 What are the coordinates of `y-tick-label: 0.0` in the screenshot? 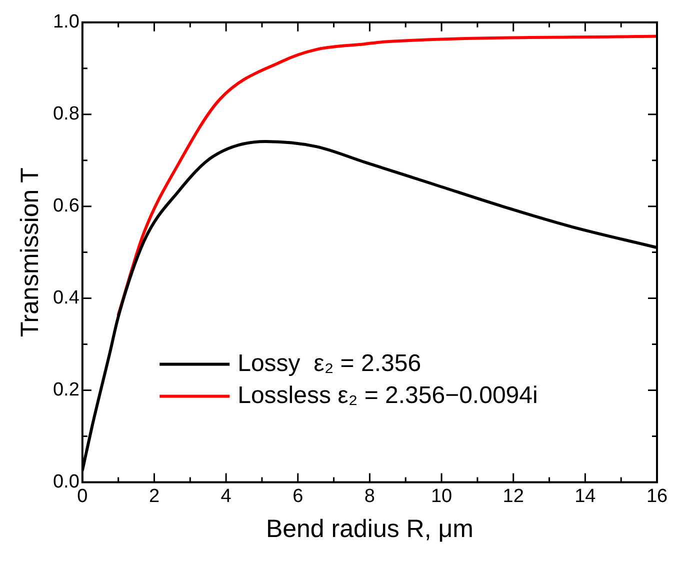 It's located at (66, 481).